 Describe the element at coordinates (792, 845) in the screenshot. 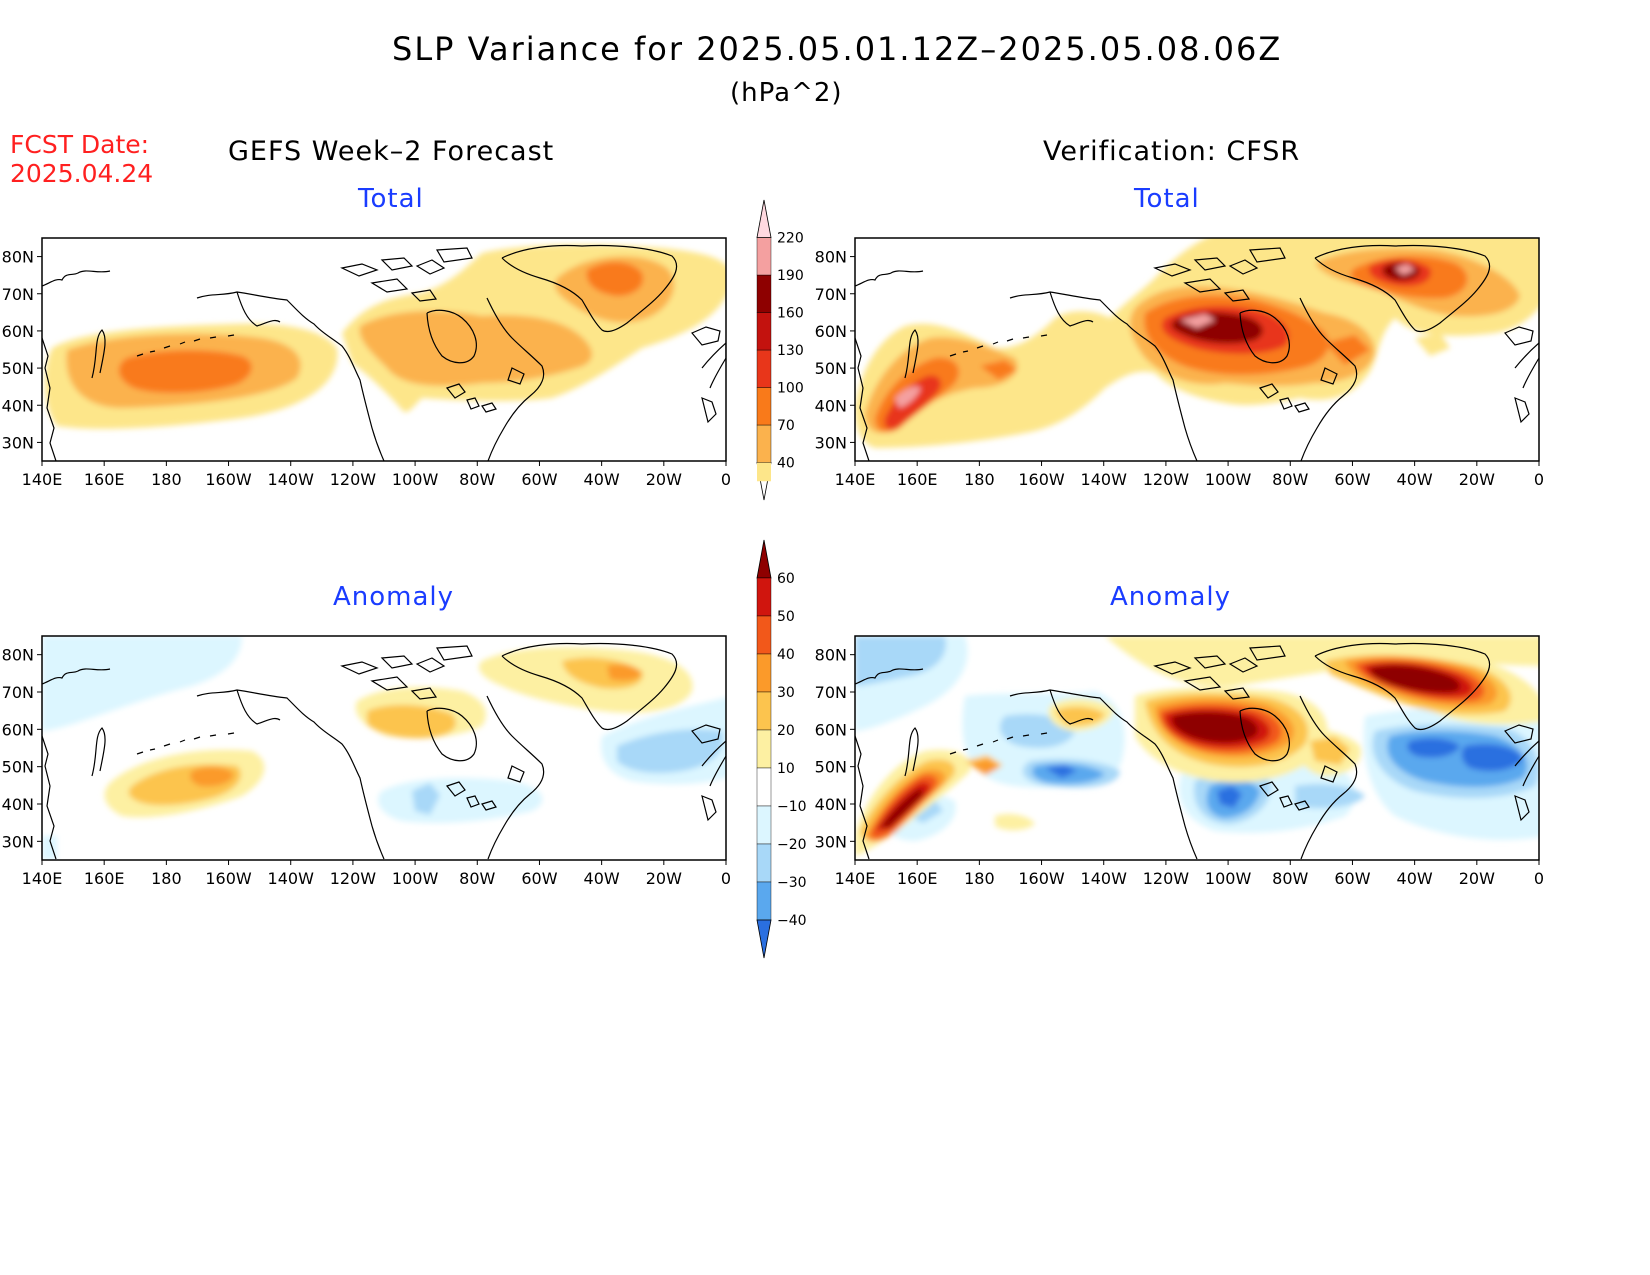

I see `colorbar-anomaly-label: −20` at that location.